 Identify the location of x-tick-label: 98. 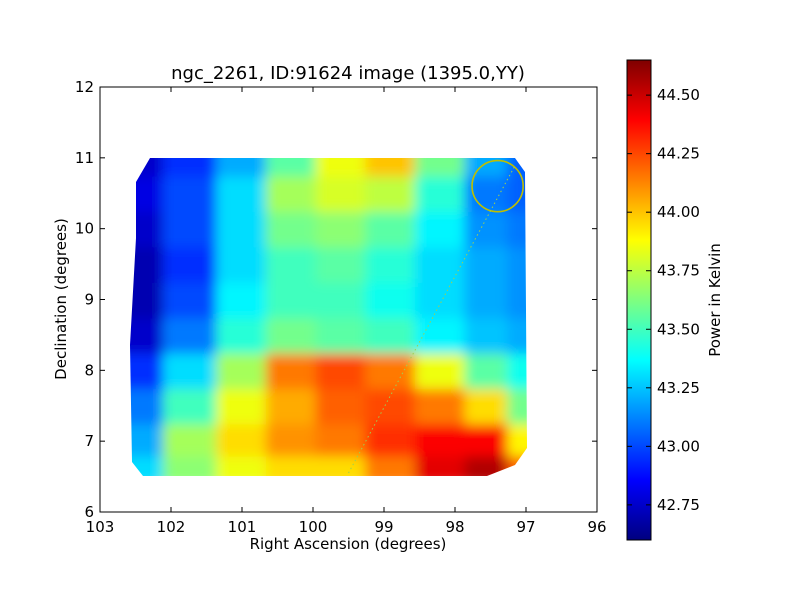
(454, 527).